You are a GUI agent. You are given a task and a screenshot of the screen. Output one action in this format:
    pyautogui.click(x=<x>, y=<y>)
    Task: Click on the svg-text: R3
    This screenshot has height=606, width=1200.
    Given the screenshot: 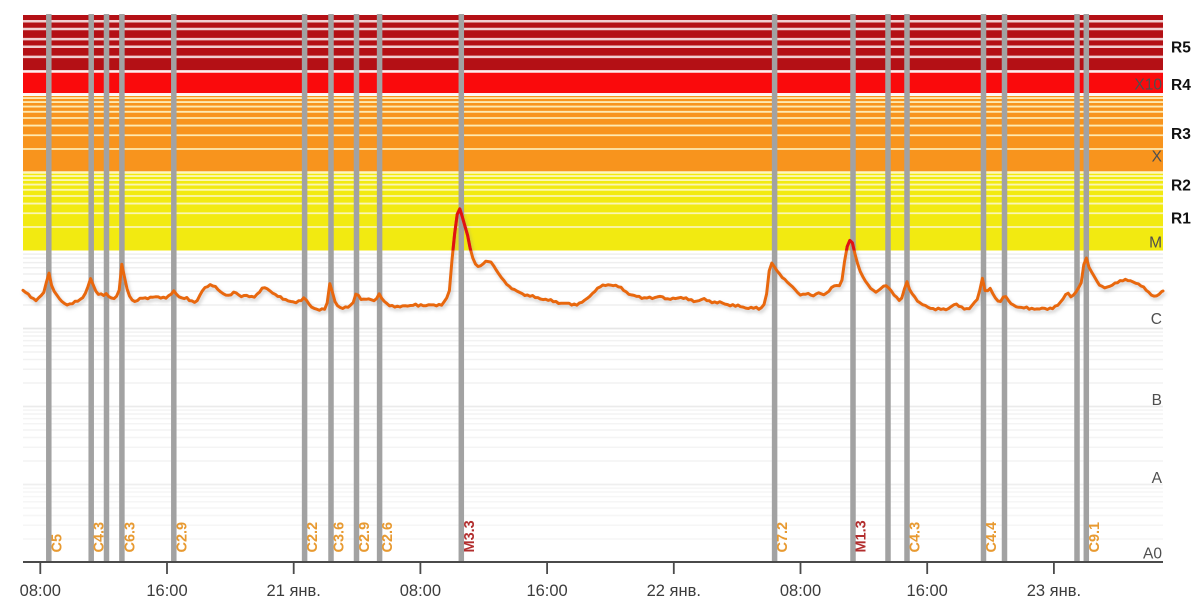 What is the action you would take?
    pyautogui.click(x=1181, y=134)
    